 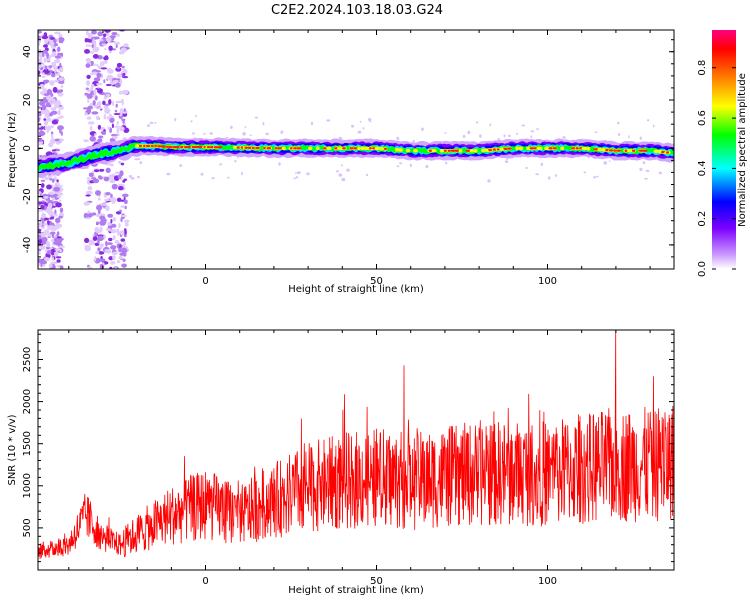 I want to click on figure-title: C2E2.2024.103.18.03.G24, so click(x=357, y=10).